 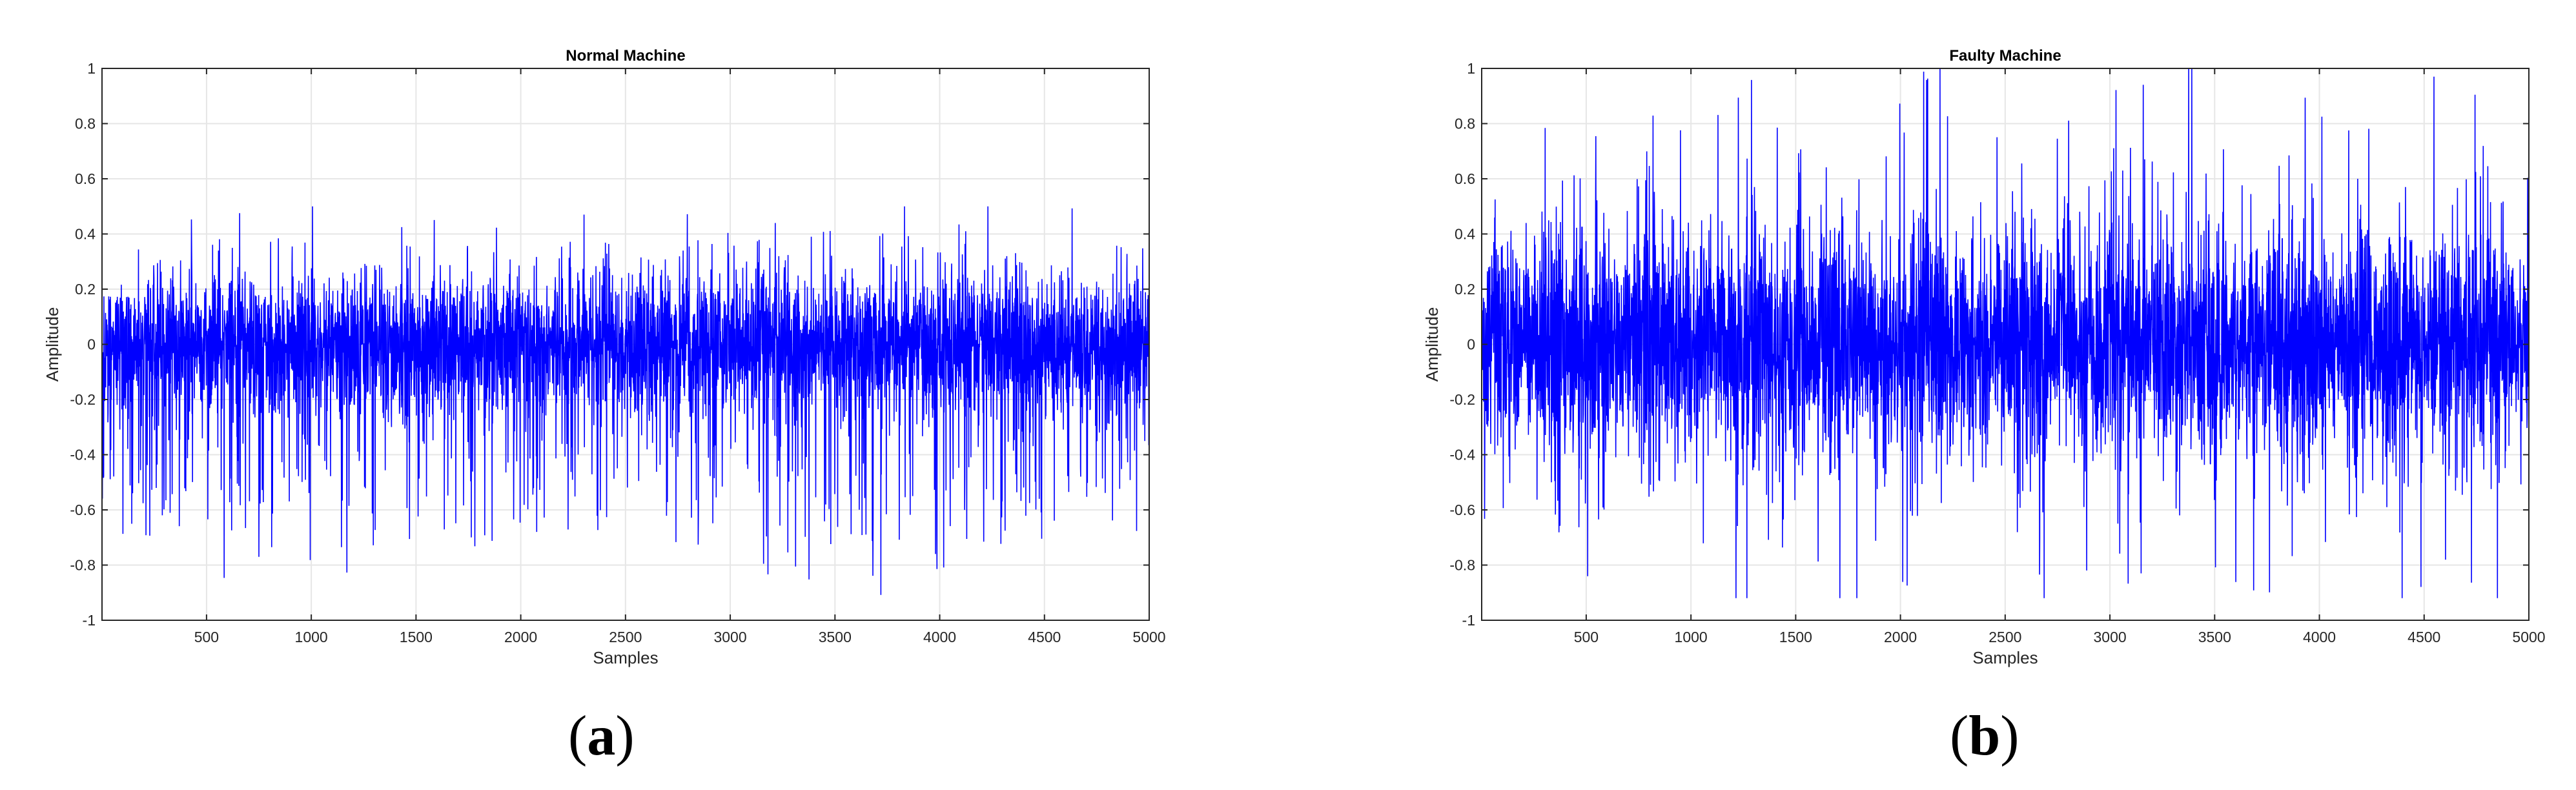 What do you see at coordinates (625, 56) in the screenshot?
I see `chart-title: Normal Machine` at bounding box center [625, 56].